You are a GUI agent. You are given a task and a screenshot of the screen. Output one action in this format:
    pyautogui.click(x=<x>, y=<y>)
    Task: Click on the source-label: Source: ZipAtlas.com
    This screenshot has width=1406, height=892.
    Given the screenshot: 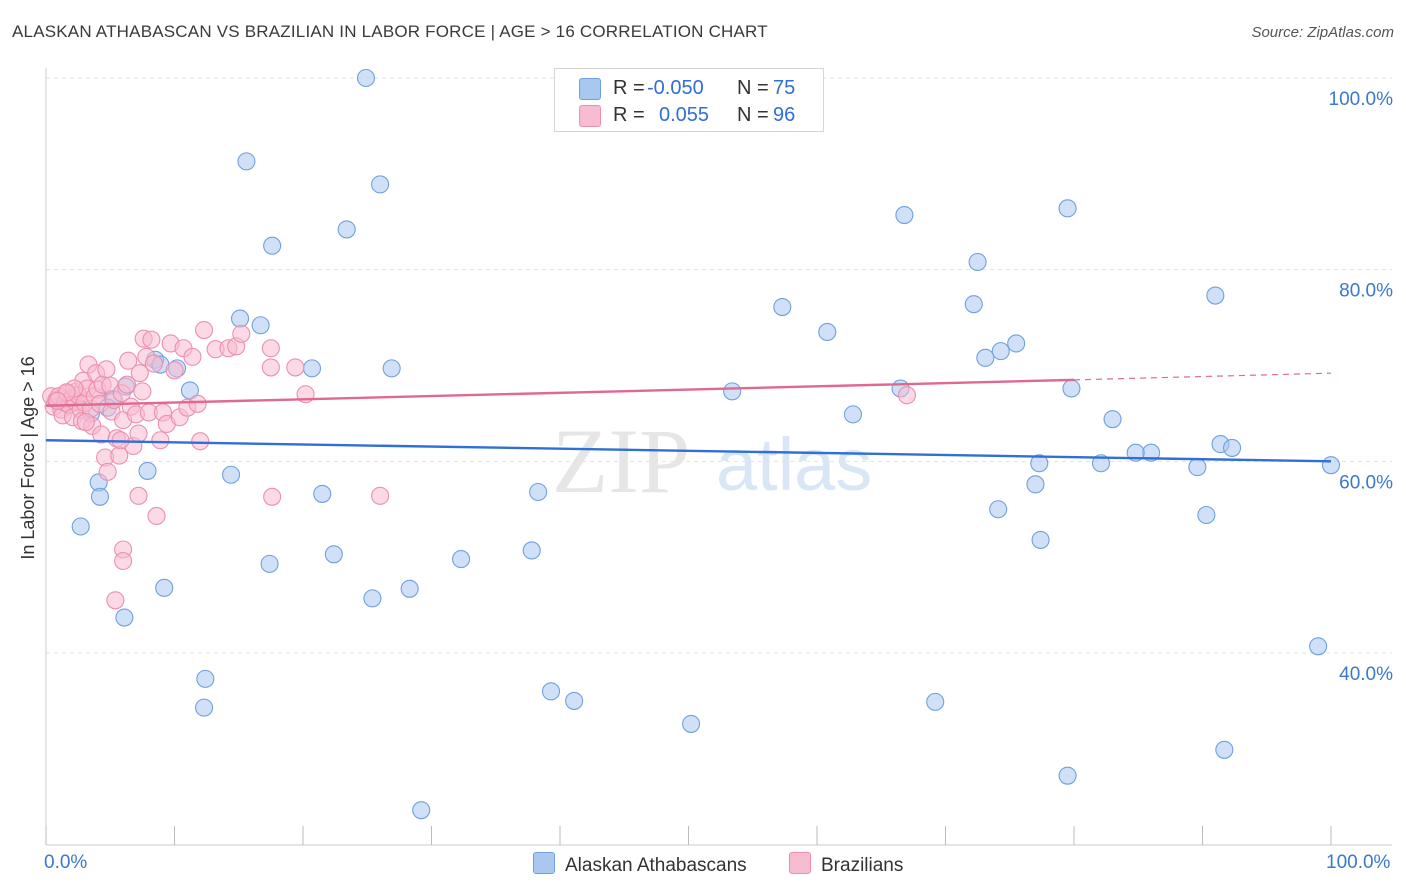 What is the action you would take?
    pyautogui.click(x=1322, y=32)
    